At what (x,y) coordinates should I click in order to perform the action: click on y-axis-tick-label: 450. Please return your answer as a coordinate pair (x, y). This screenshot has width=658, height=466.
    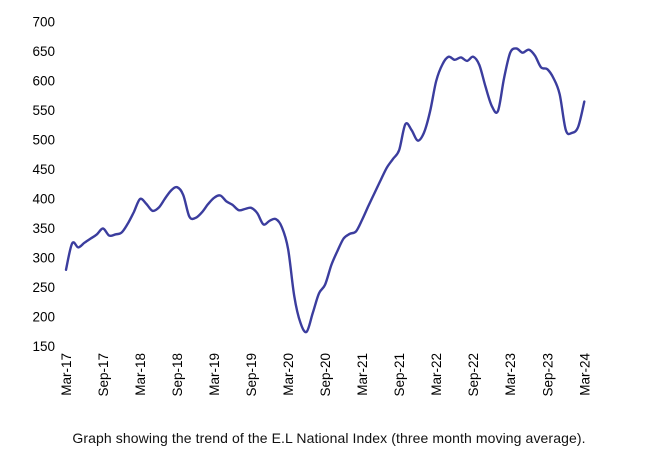
    Looking at the image, I should click on (43, 169).